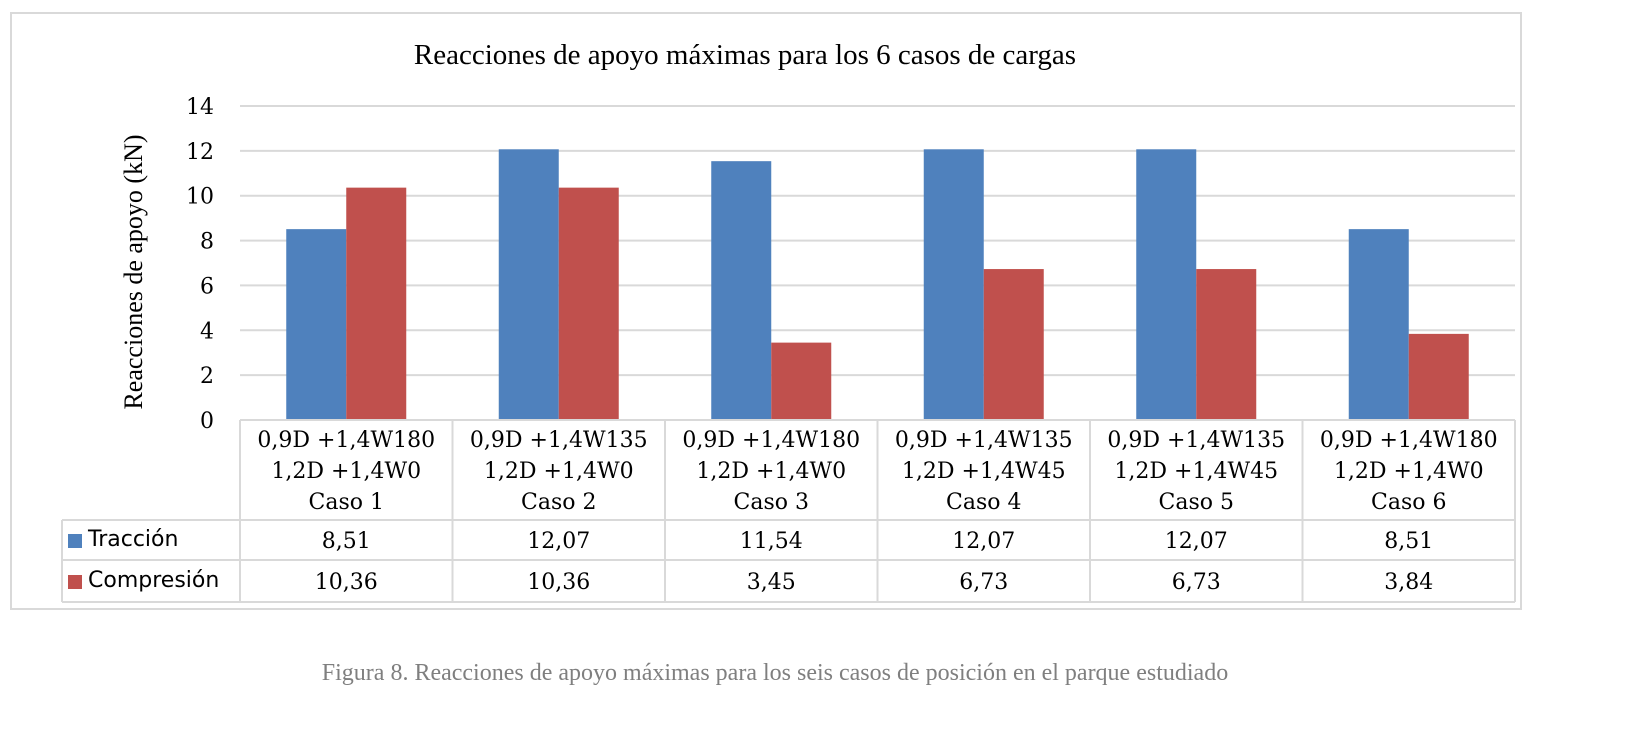 This screenshot has height=734, width=1629. I want to click on legend-label: Compresión, so click(153, 580).